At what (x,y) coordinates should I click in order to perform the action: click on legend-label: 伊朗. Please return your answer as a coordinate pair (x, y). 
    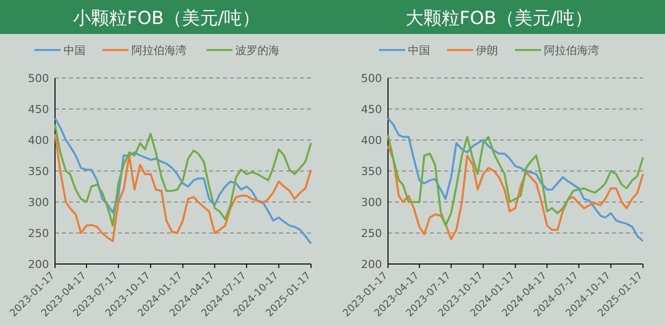
    Looking at the image, I should click on (487, 50).